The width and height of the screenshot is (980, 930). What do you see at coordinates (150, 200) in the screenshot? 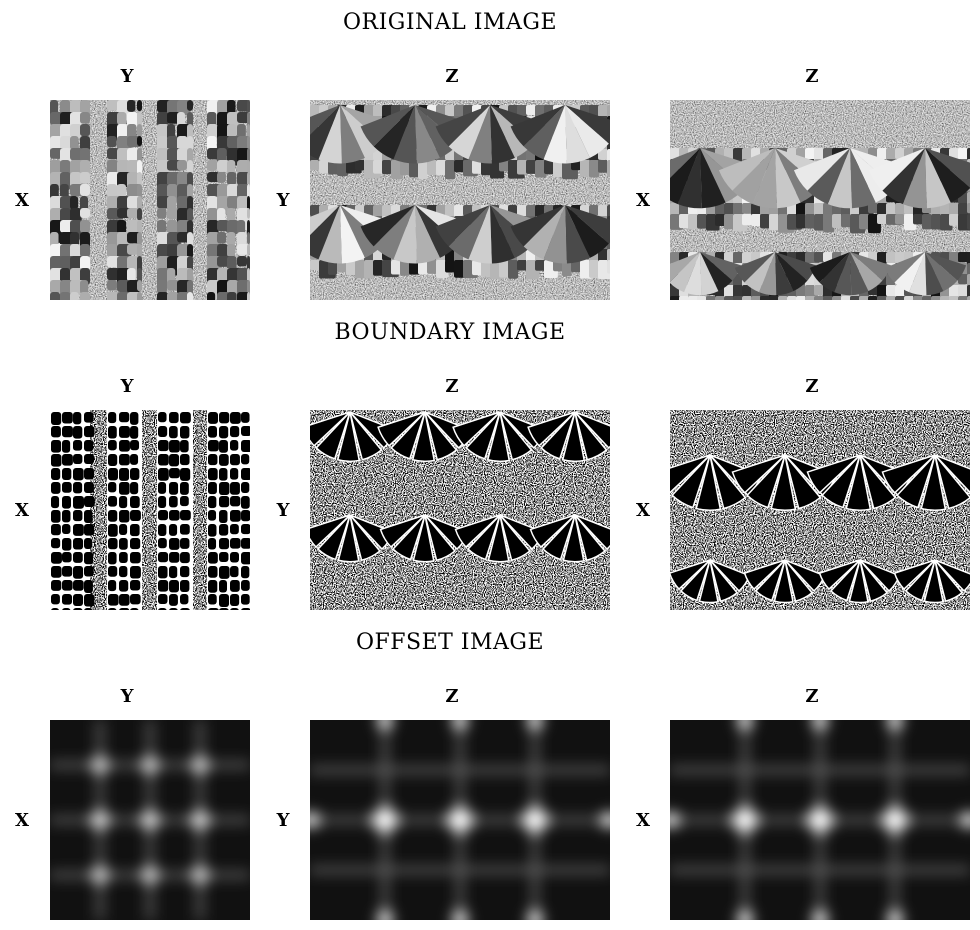
I see `original-image-xy` at bounding box center [150, 200].